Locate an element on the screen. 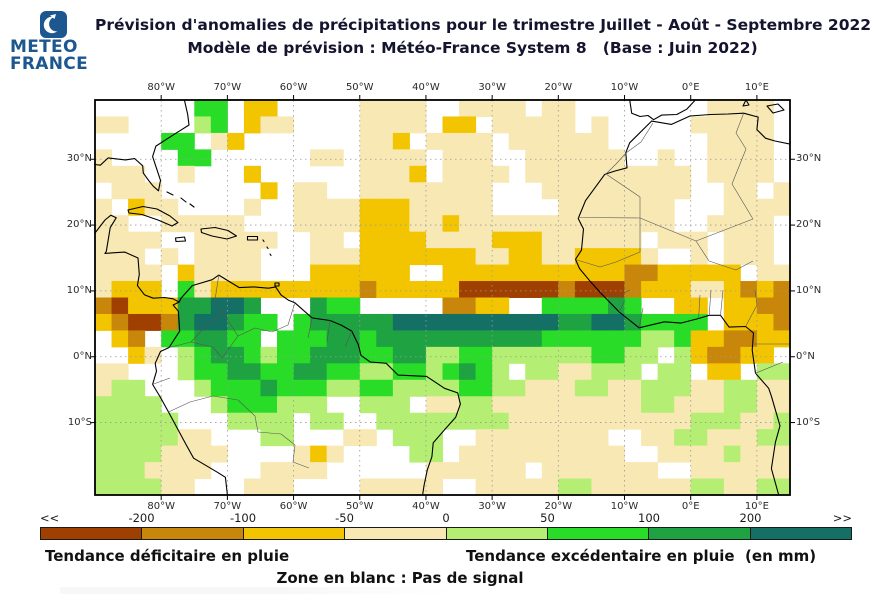 The width and height of the screenshot is (876, 601). faint-watermark is located at coordinates (257, 590).